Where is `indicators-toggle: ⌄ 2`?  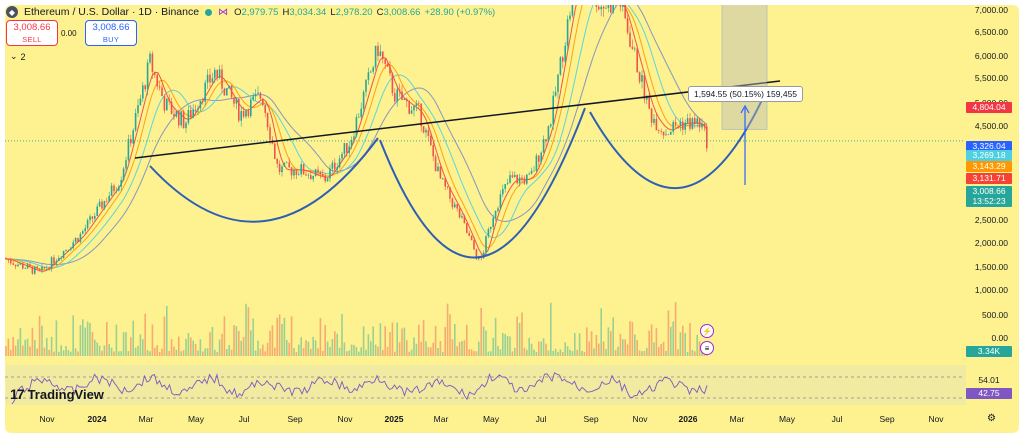 indicators-toggle: ⌄ 2 is located at coordinates (18, 56).